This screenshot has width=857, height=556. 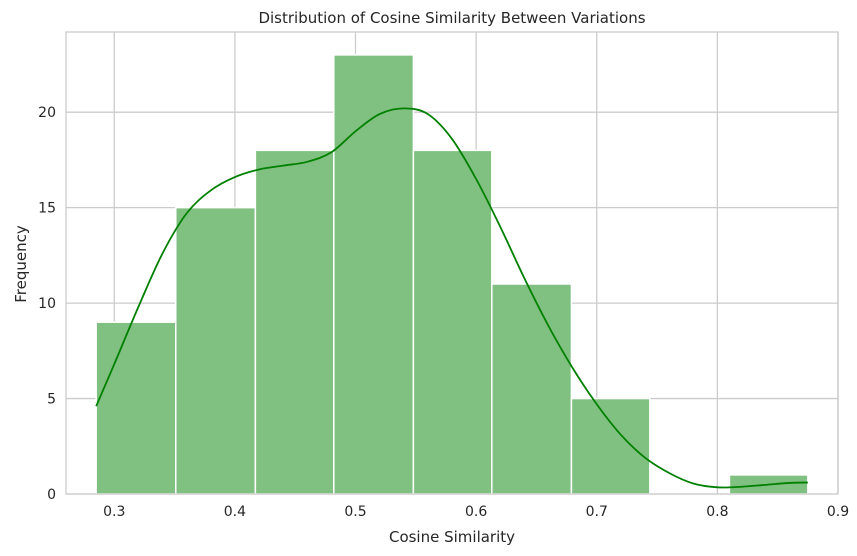 What do you see at coordinates (355, 512) in the screenshot?
I see `x-tick-label: 0.5` at bounding box center [355, 512].